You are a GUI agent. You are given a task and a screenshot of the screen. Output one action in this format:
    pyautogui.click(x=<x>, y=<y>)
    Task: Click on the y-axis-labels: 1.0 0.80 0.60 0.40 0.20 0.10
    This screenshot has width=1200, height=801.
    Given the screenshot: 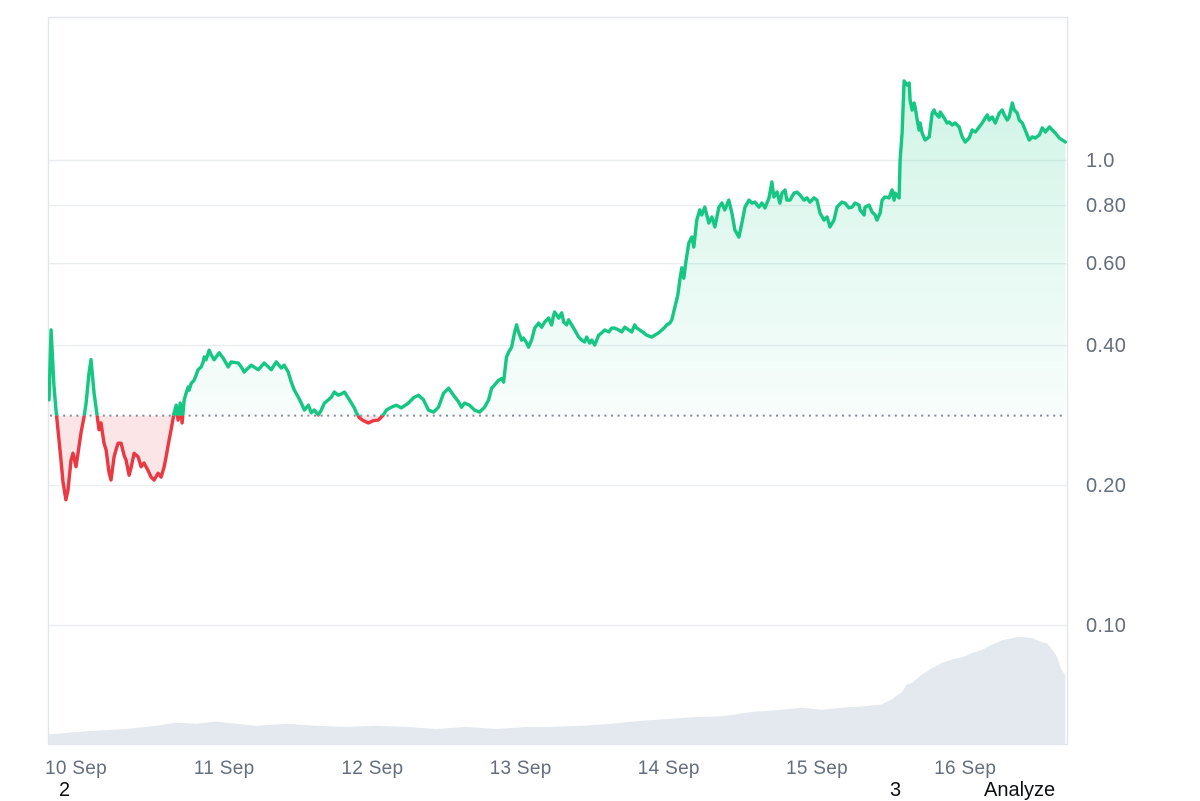 What is the action you would take?
    pyautogui.click(x=1106, y=393)
    